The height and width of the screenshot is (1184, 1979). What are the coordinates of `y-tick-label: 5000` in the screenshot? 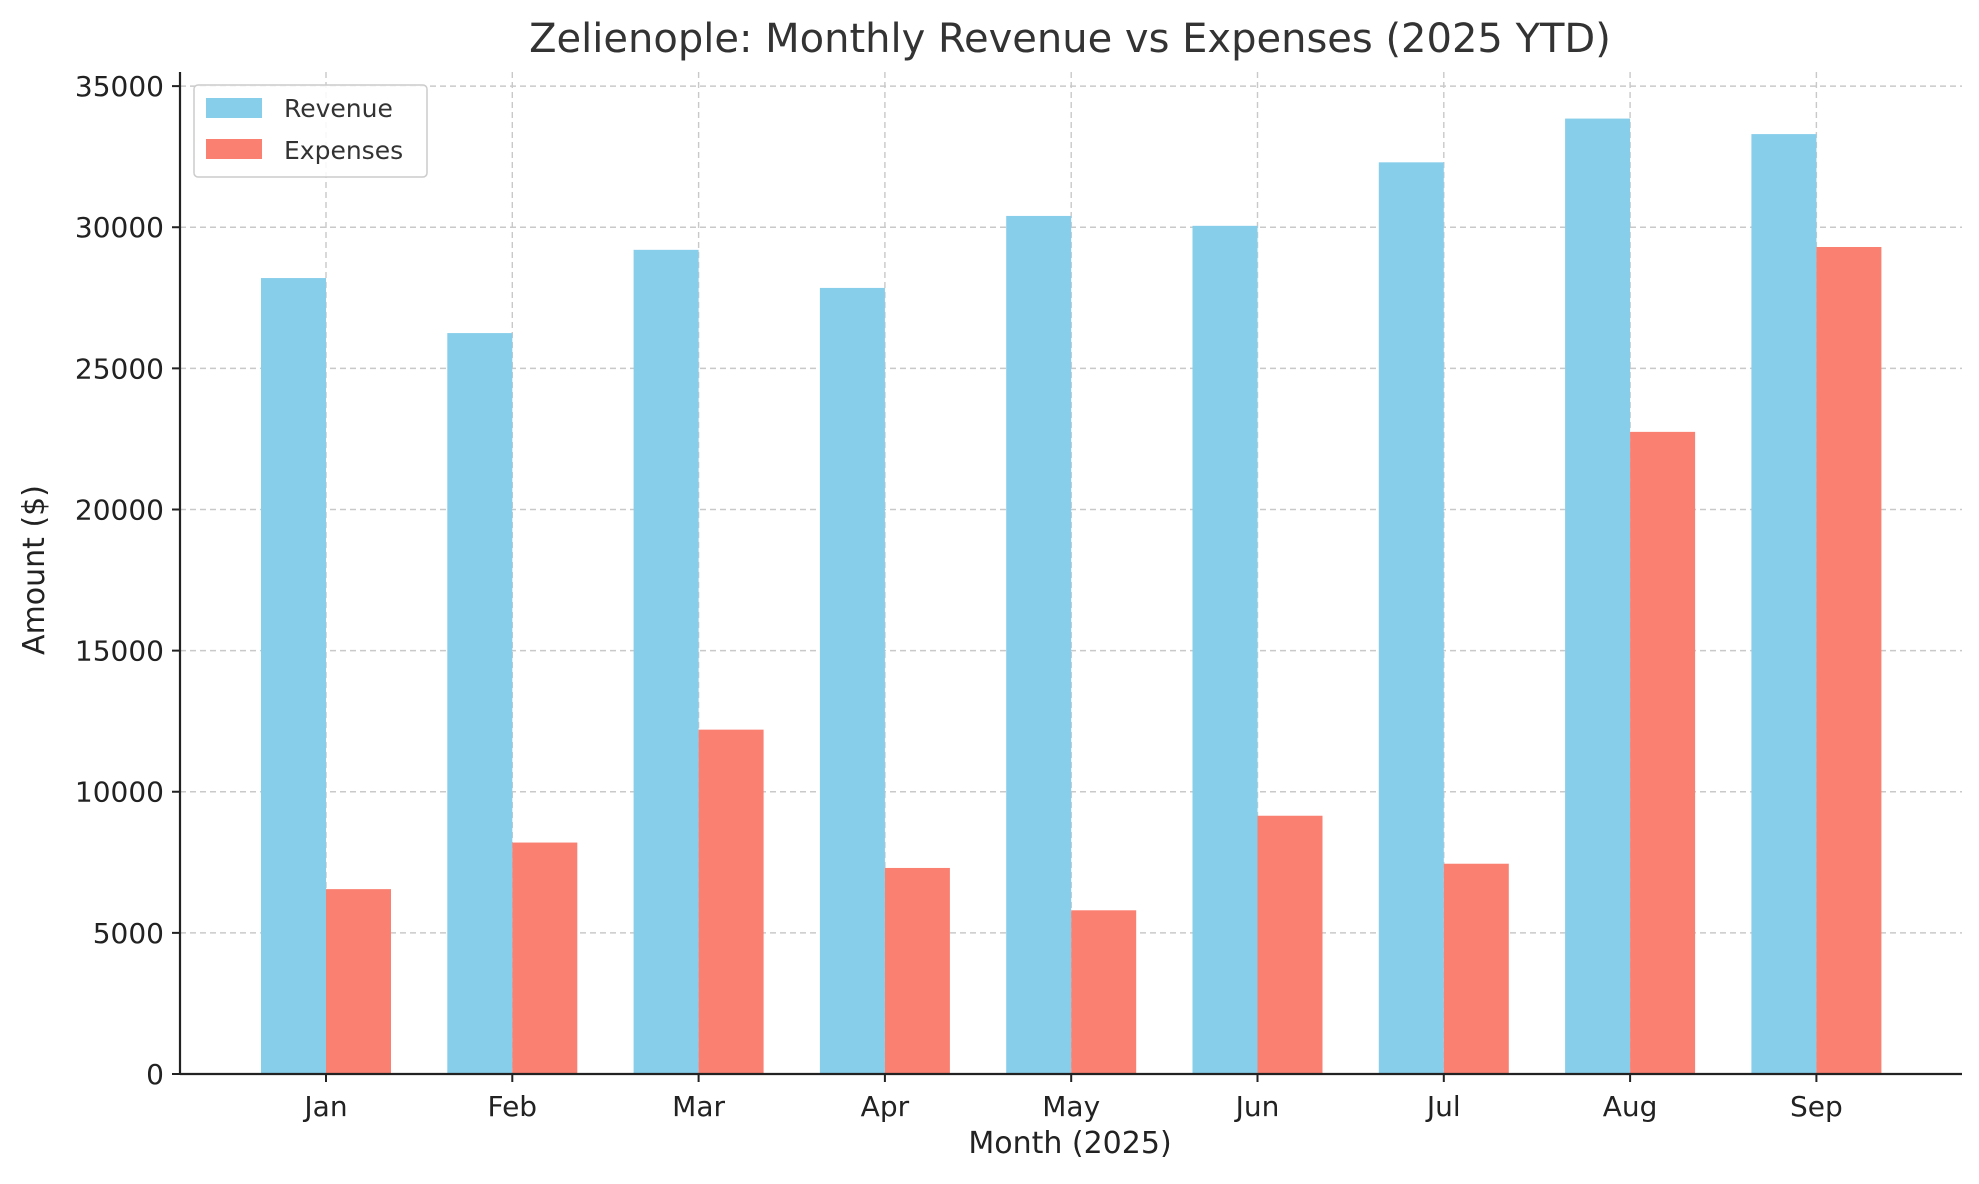 It's located at (128, 933).